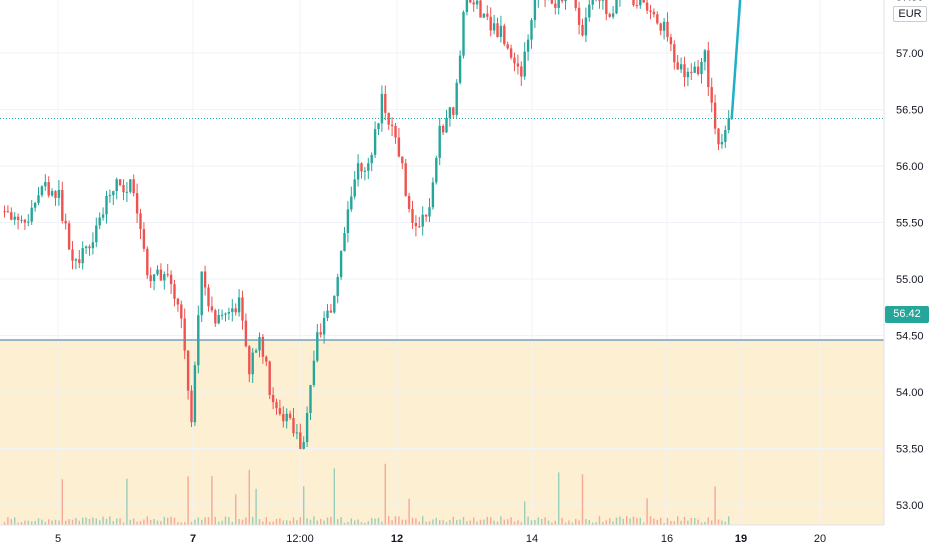 The height and width of the screenshot is (555, 932). Describe the element at coordinates (910, 224) in the screenshot. I see `y-tick-label: 55.50` at that location.